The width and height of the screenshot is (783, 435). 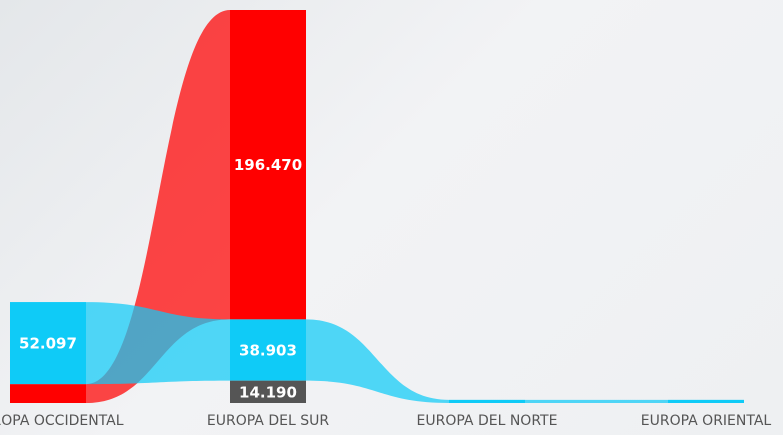 What do you see at coordinates (62, 421) in the screenshot?
I see `x-tick-label: EUROPA OCCIDENTAL` at bounding box center [62, 421].